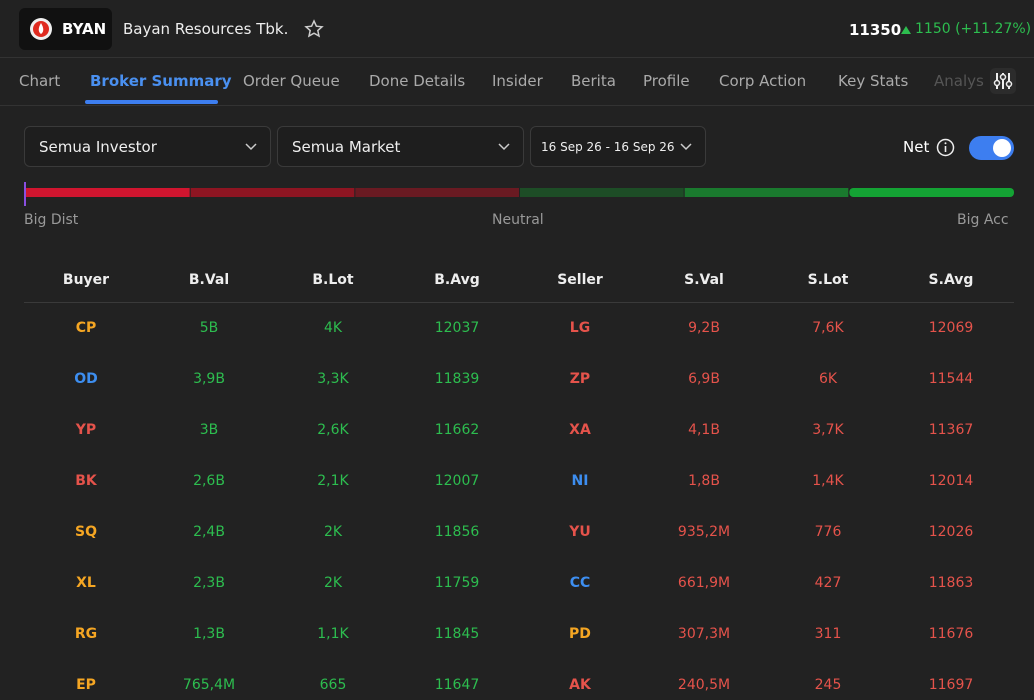 The height and width of the screenshot is (700, 1034). Describe the element at coordinates (86, 583) in the screenshot. I see `broker-code: XL` at that location.